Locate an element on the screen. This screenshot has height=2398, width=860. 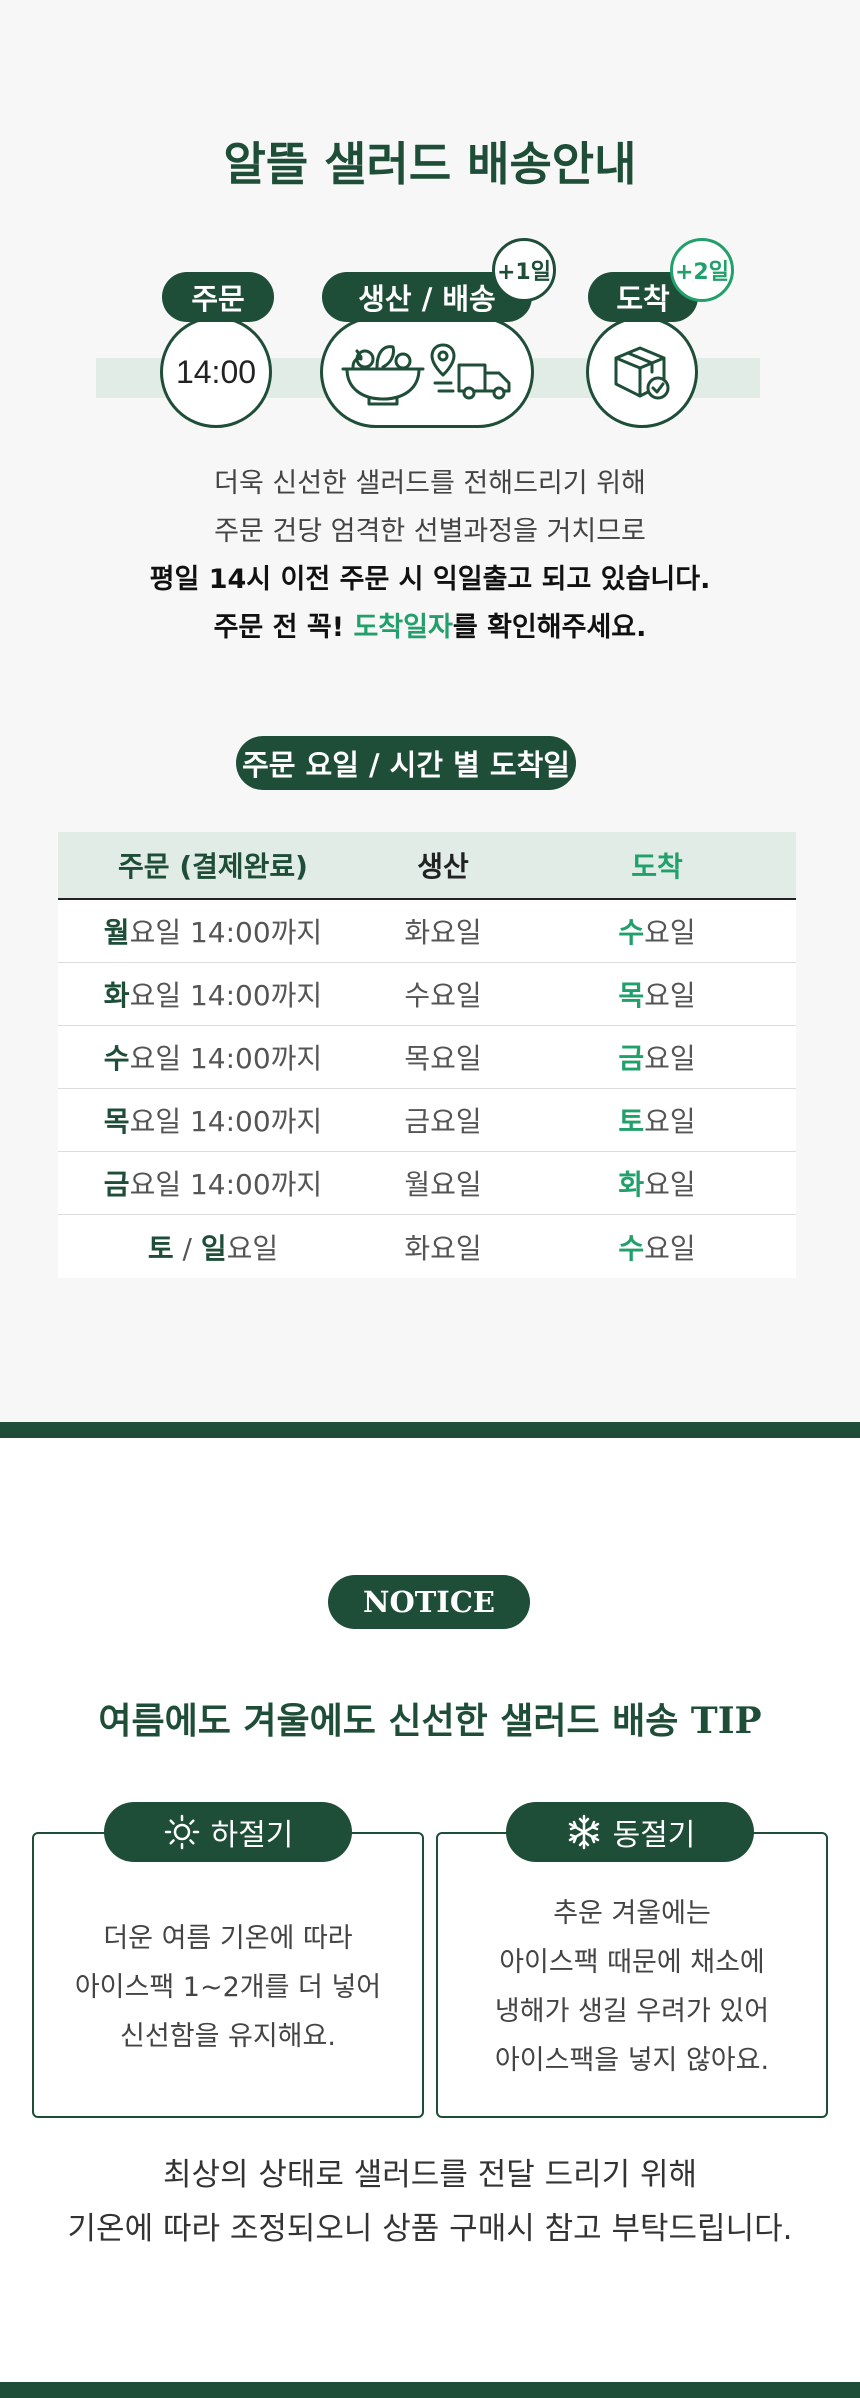
table-row: 수요일 14:00까지 목요일 금요일 is located at coordinates (427, 1057).